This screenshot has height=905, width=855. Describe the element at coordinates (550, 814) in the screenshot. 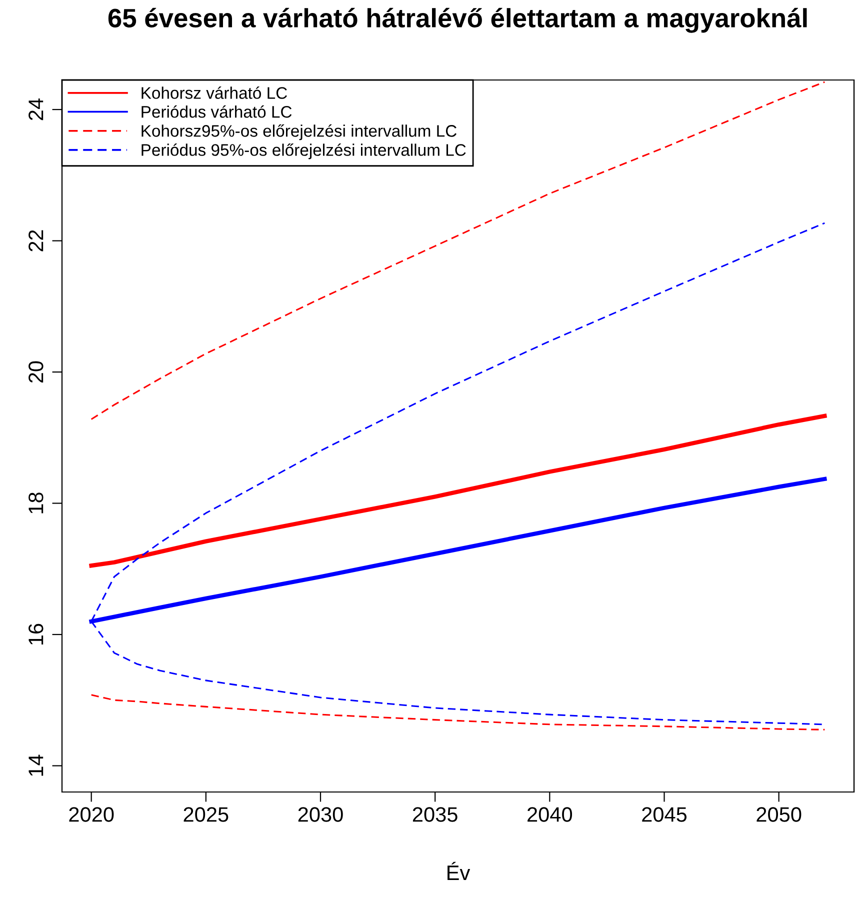

I see `x-tick-label: 2040` at that location.